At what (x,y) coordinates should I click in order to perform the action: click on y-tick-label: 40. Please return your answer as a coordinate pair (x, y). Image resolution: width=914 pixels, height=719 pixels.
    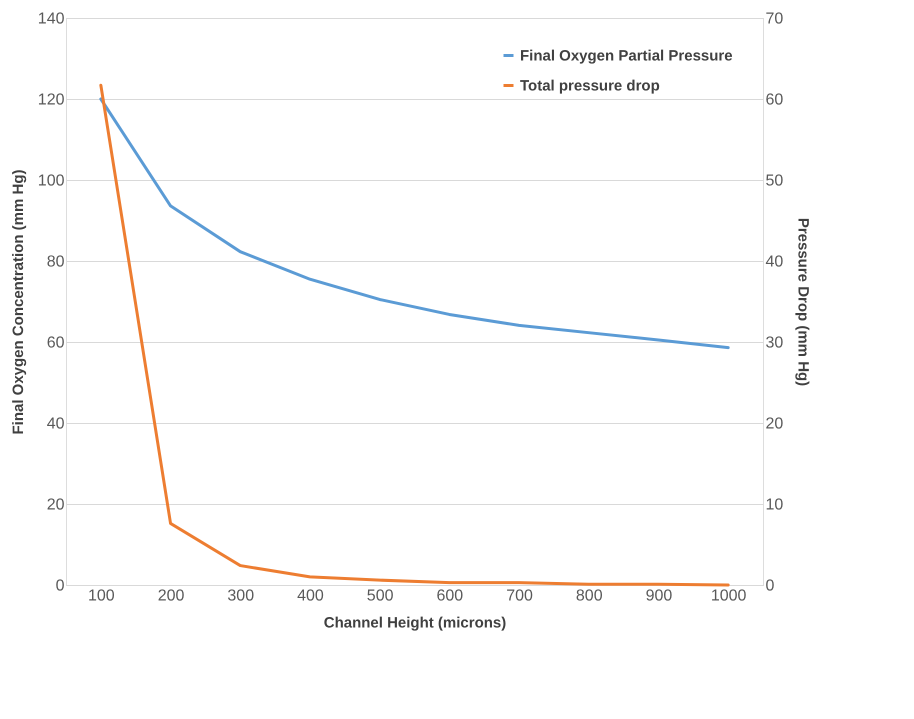
    Looking at the image, I should click on (55, 424).